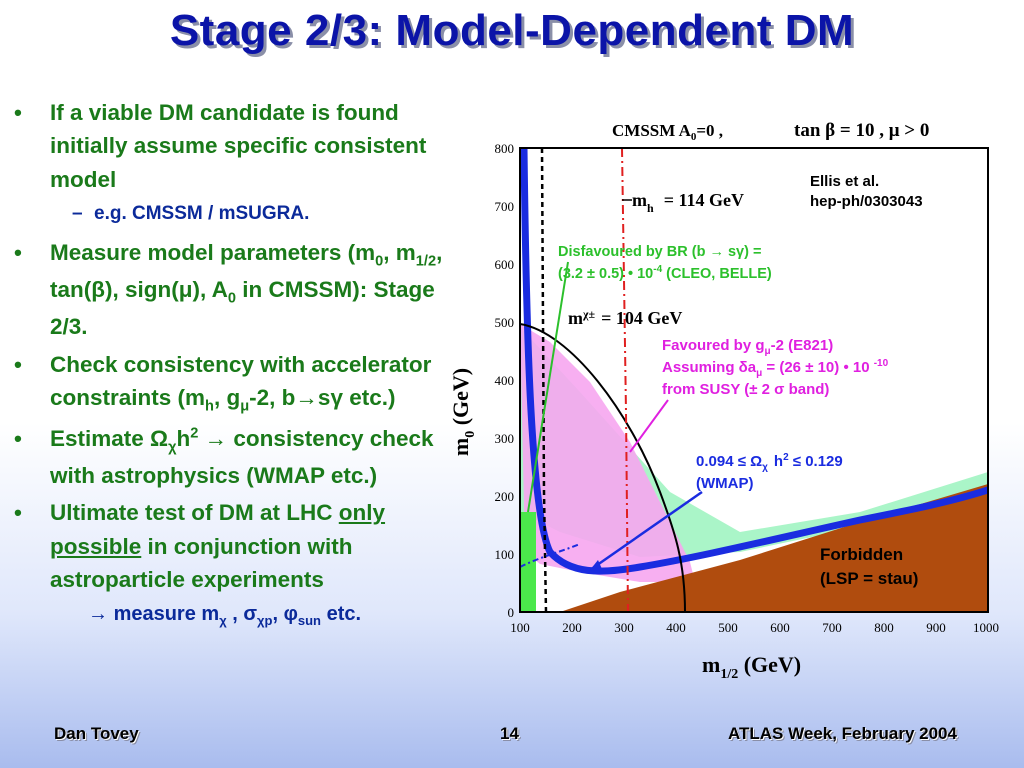  I want to click on y-tick-300: 300, so click(505, 438).